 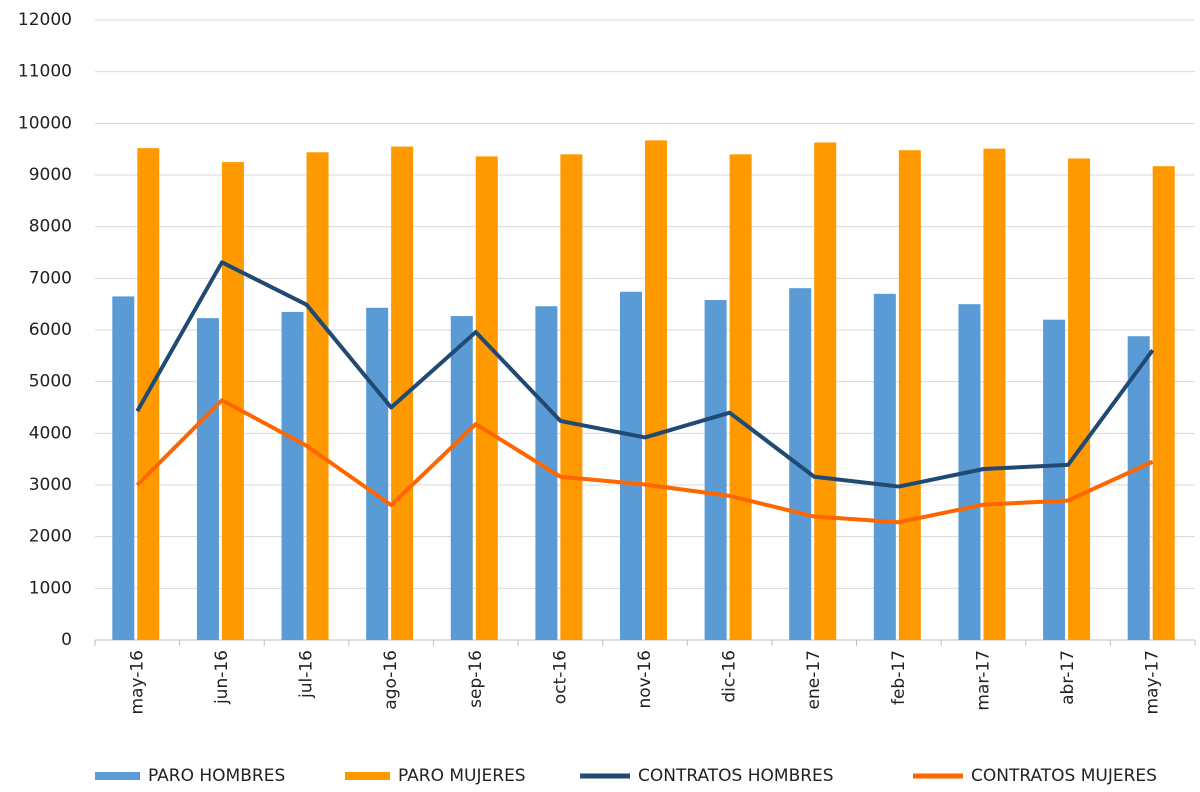 I want to click on y-tick-label: 0, so click(x=66, y=640).